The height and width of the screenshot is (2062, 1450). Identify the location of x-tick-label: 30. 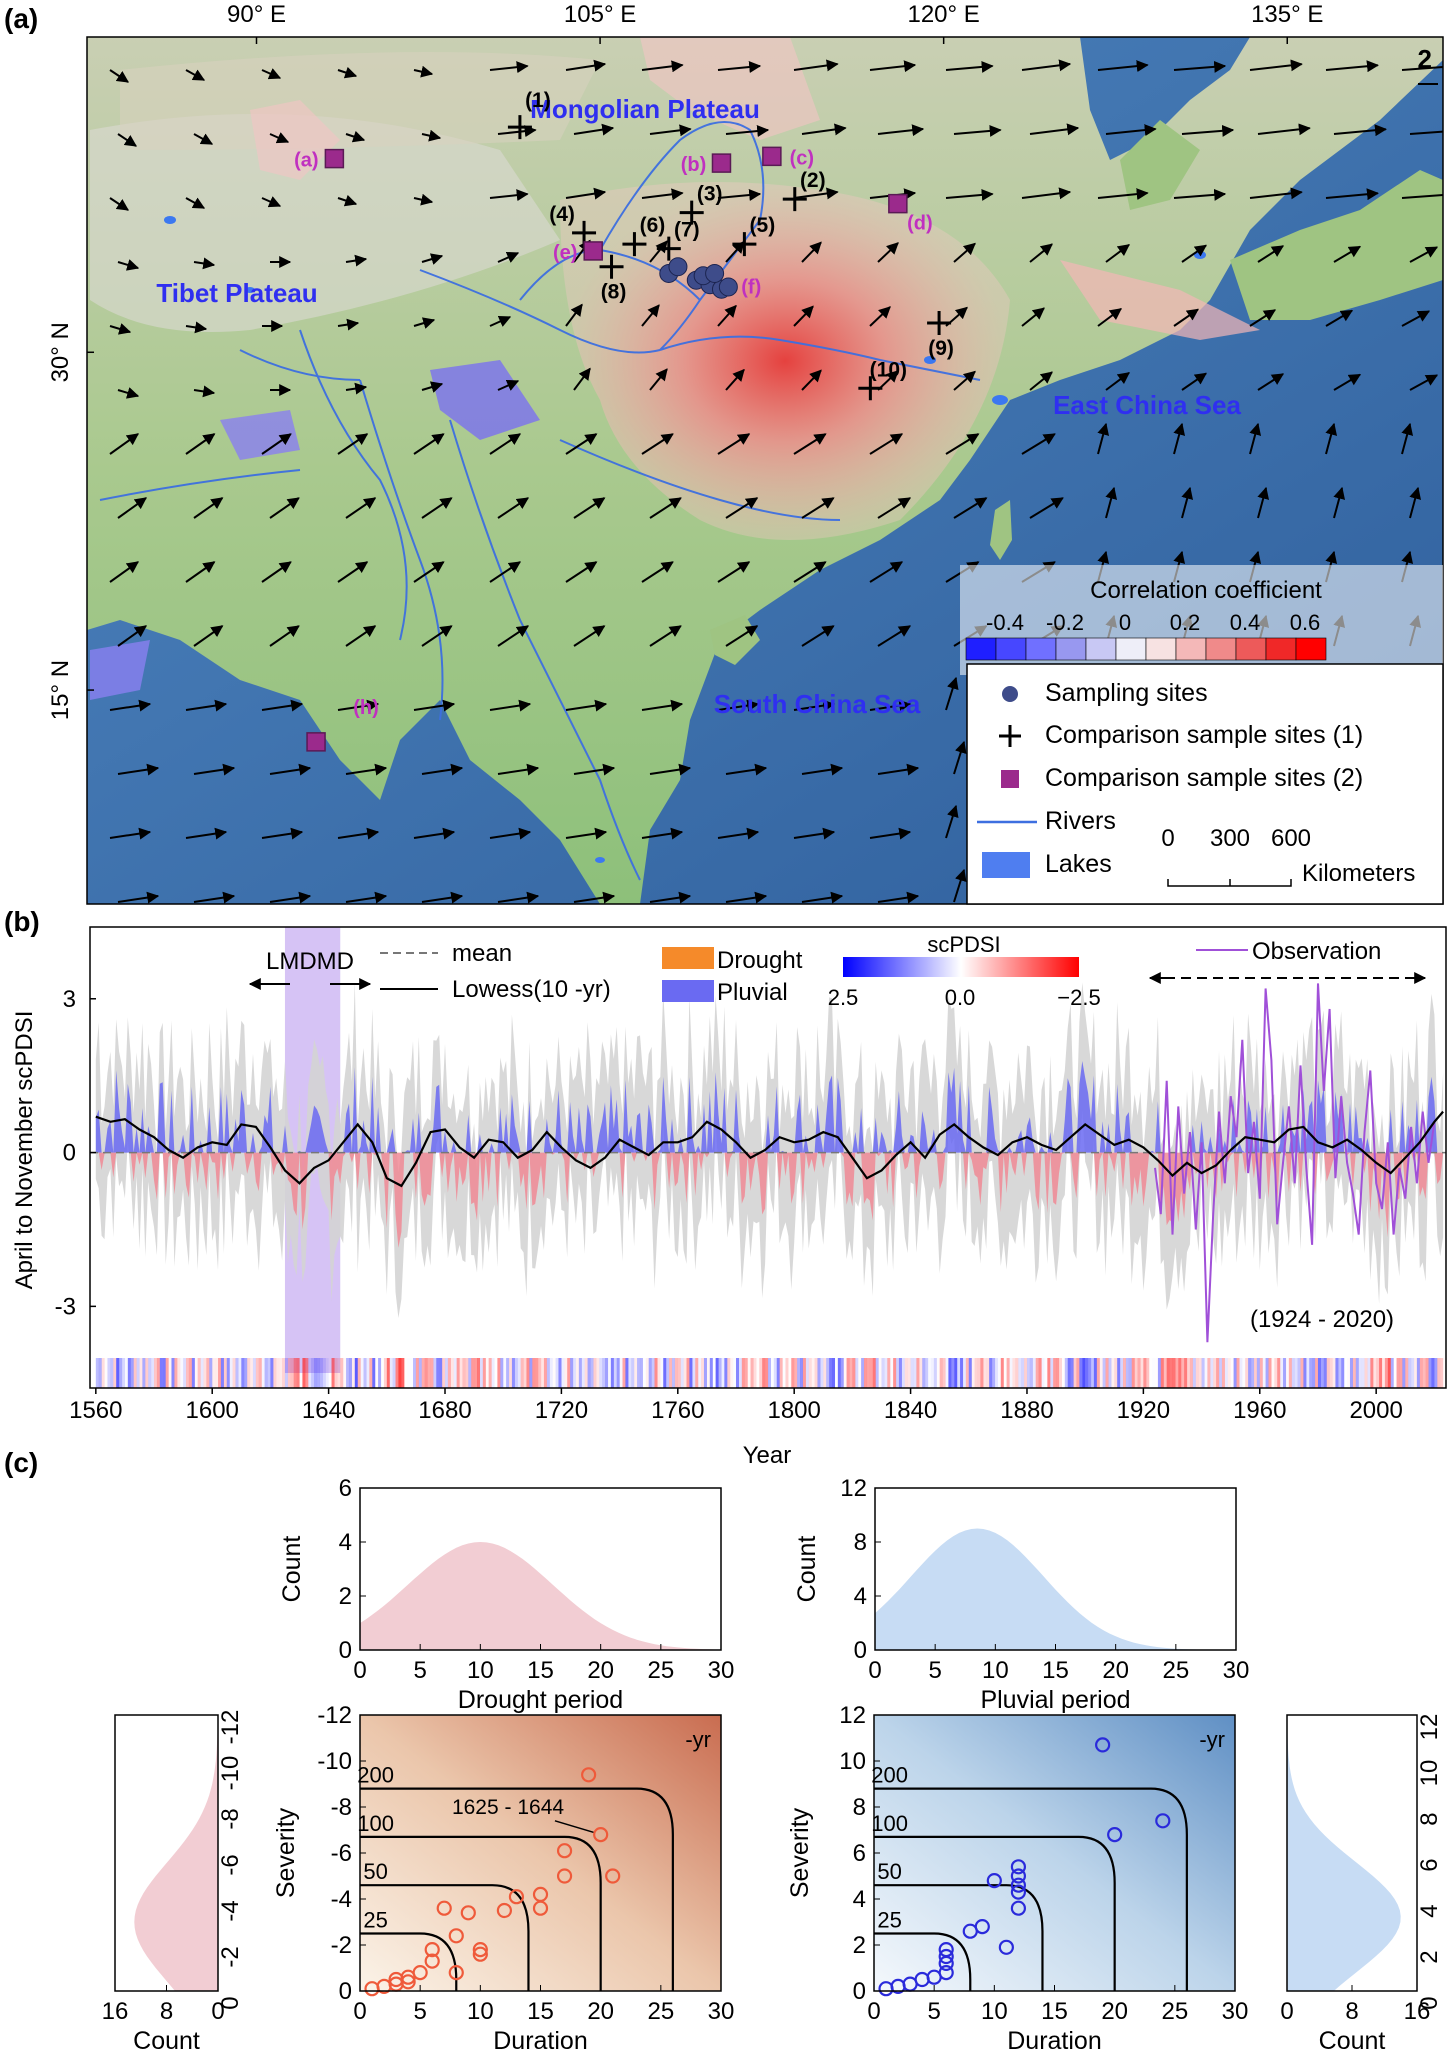
(721, 2011).